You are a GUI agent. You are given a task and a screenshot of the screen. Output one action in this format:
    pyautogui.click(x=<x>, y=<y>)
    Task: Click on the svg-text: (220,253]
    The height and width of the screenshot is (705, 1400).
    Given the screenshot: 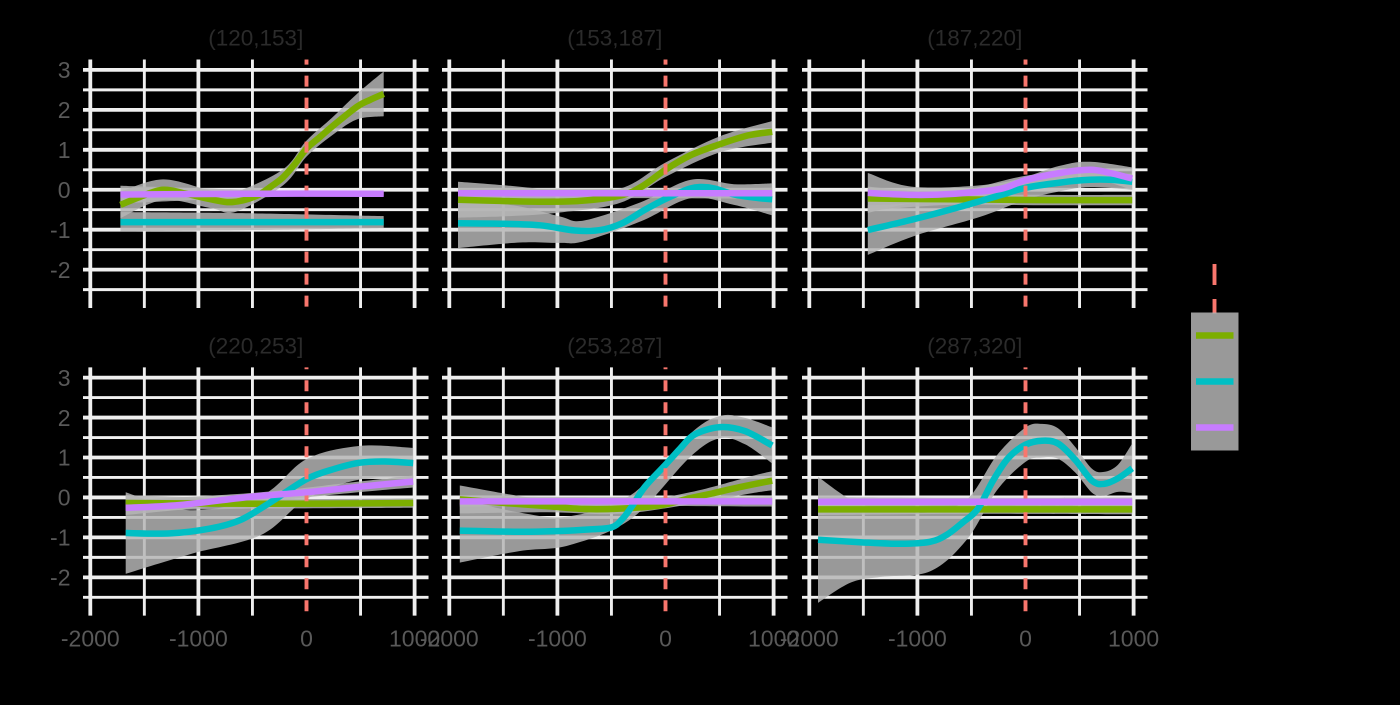 What is the action you would take?
    pyautogui.click(x=255, y=345)
    